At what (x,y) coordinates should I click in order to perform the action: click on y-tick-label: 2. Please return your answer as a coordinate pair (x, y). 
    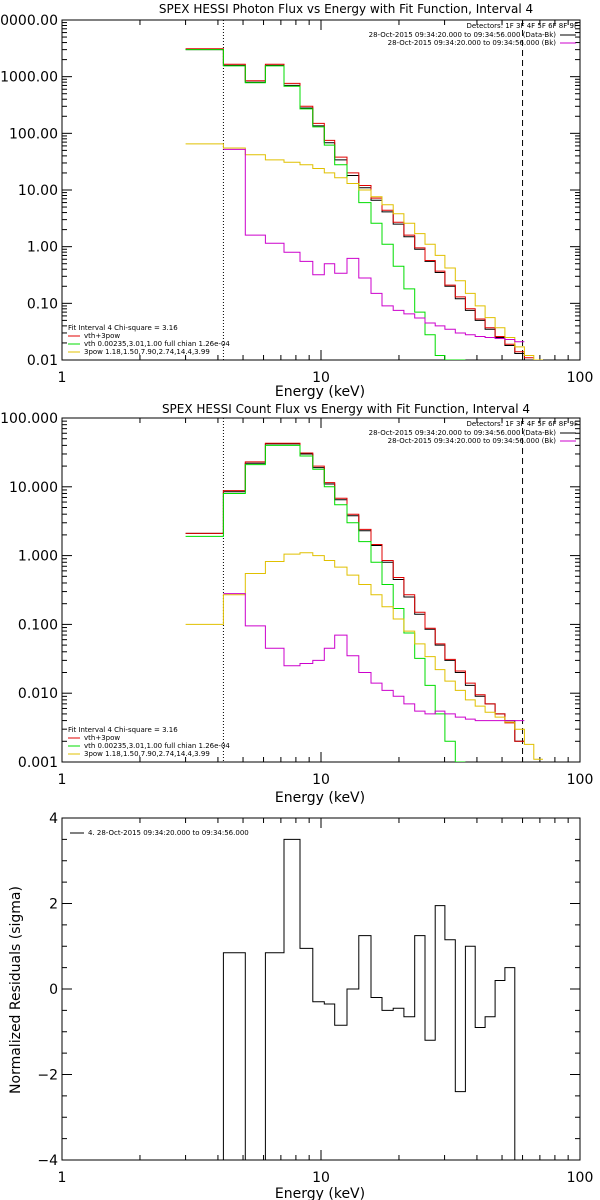
    Looking at the image, I should click on (53, 905).